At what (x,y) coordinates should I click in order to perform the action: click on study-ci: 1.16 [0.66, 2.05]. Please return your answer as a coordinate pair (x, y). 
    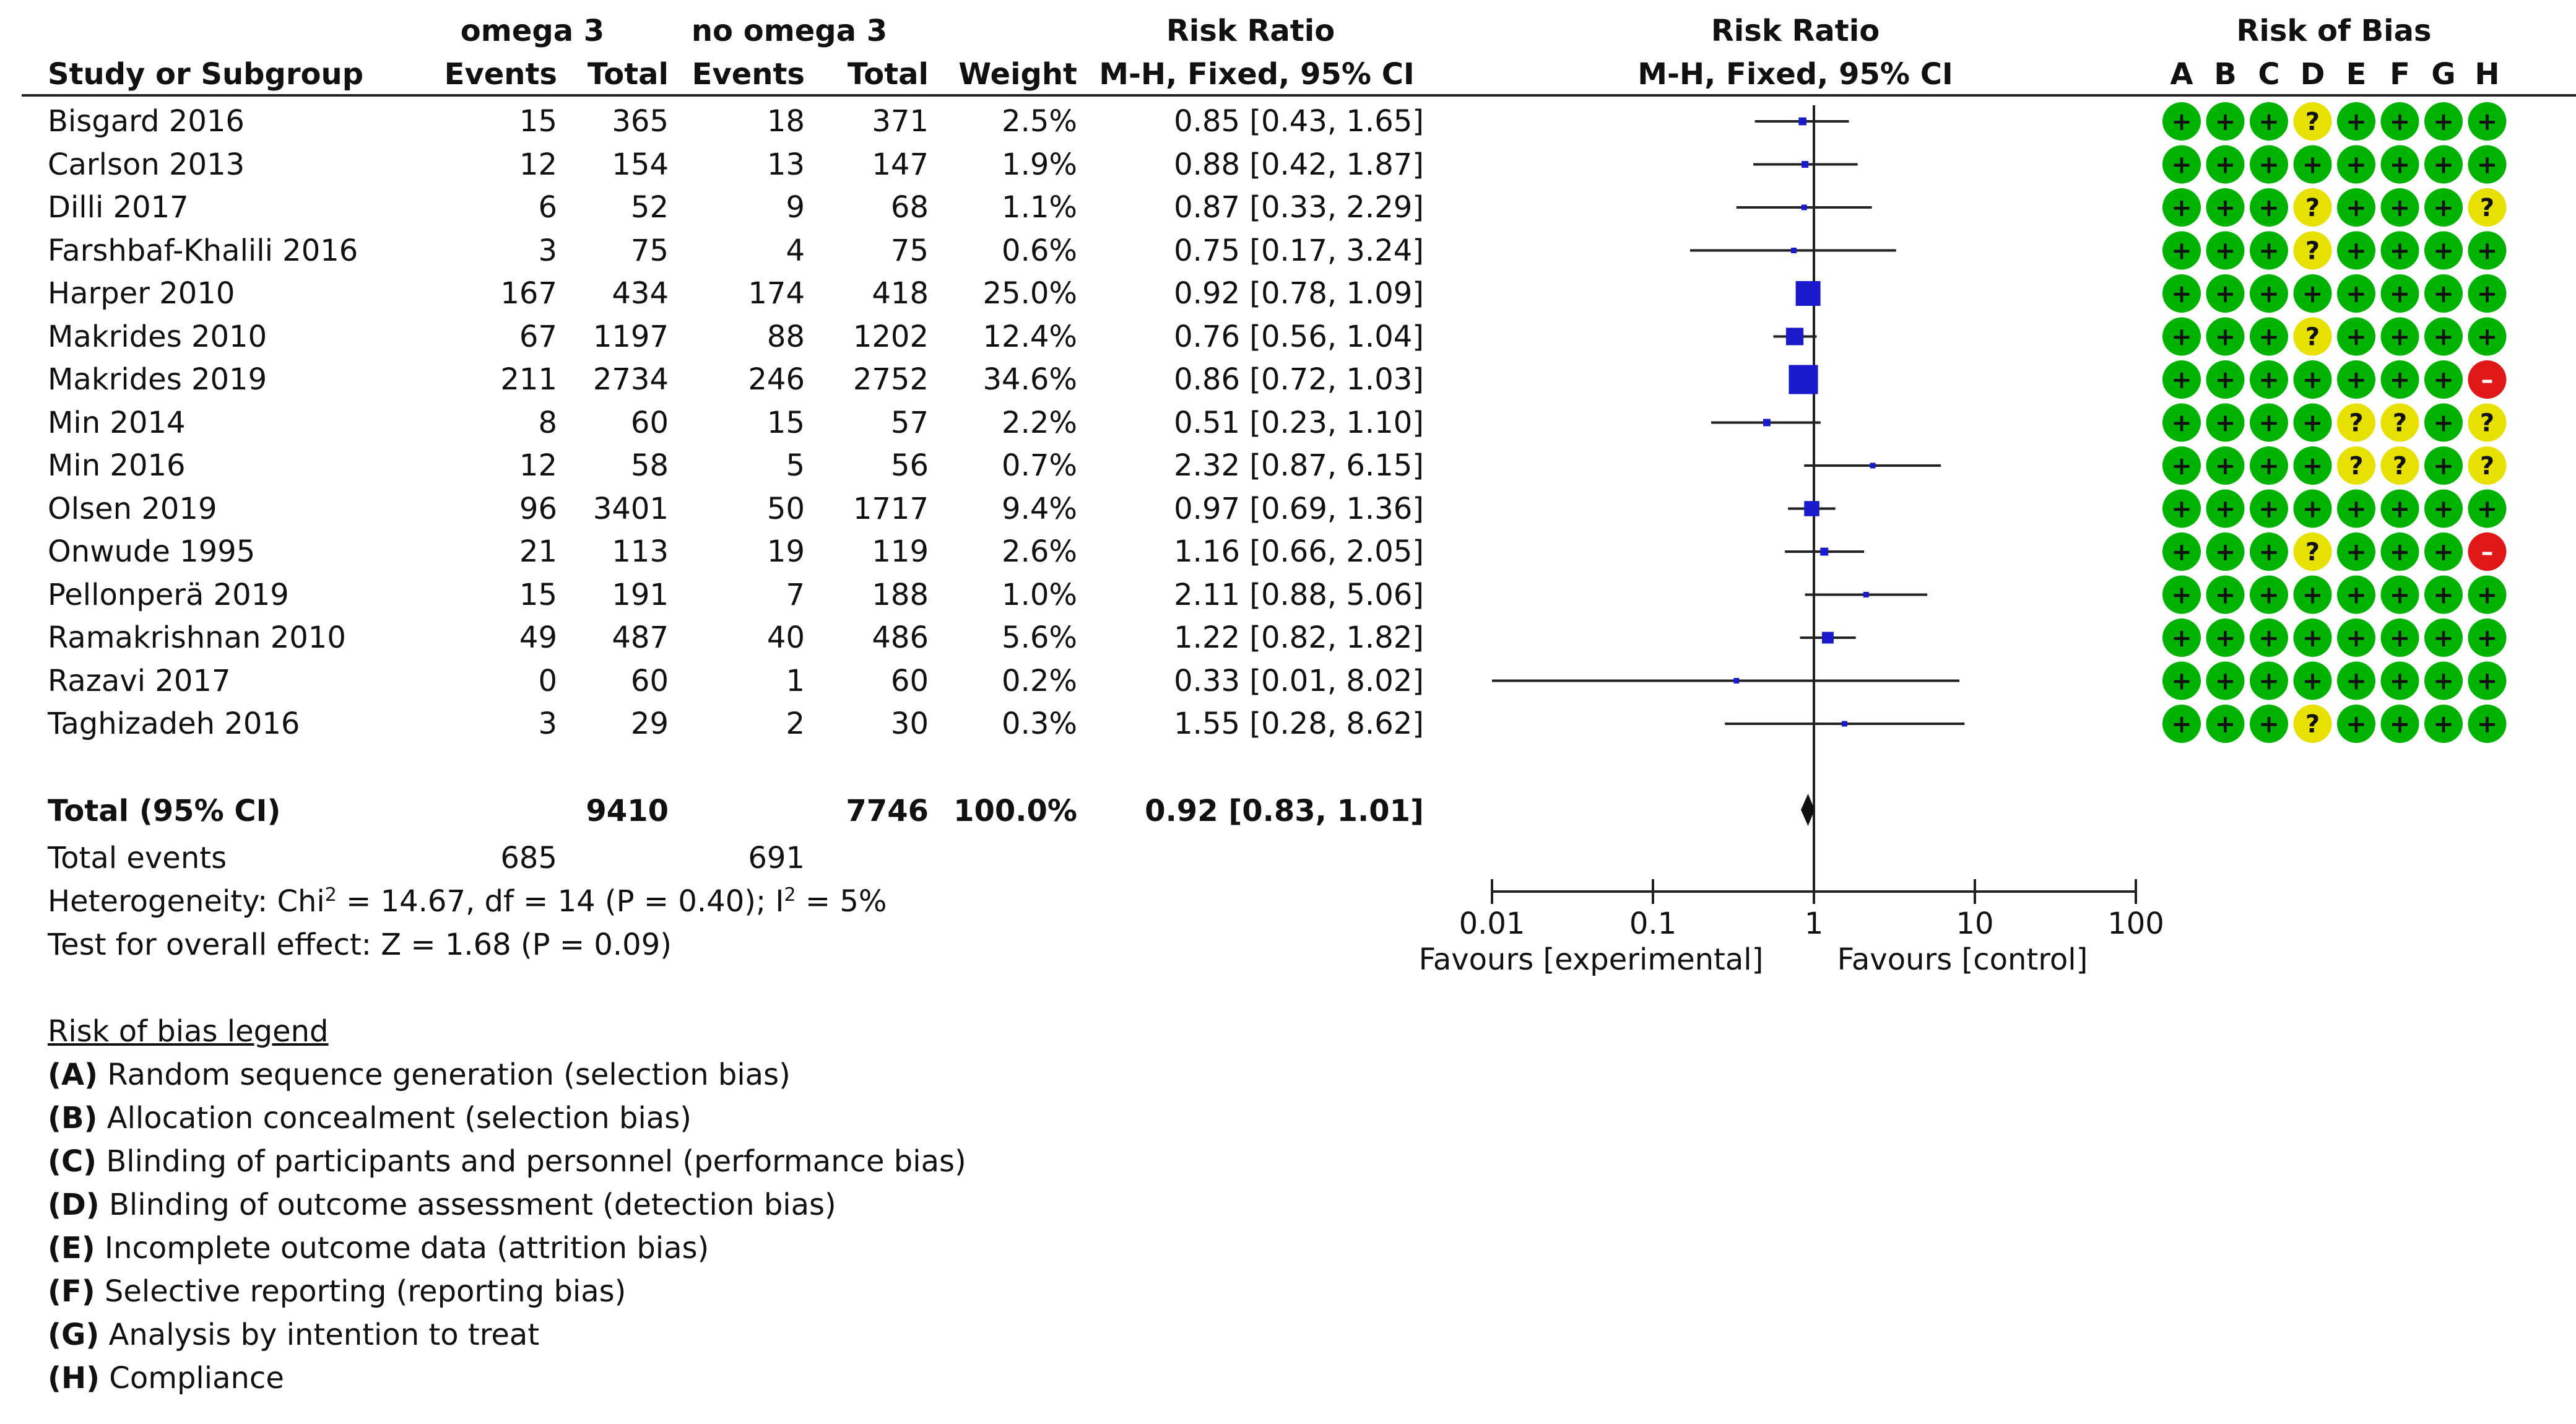
    Looking at the image, I should click on (1299, 551).